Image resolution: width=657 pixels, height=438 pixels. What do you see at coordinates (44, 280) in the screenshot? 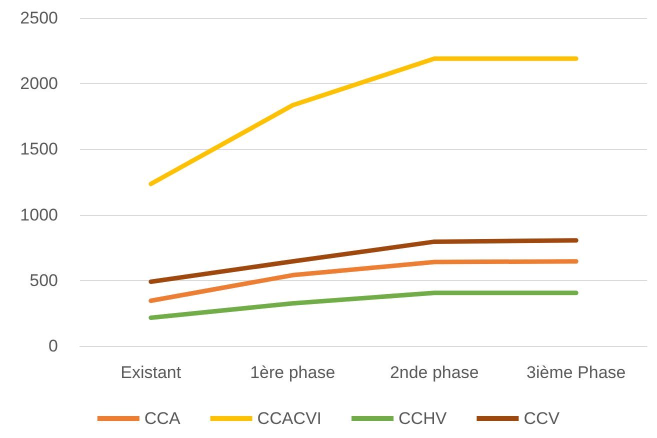
I see `y-tick-label: 500` at bounding box center [44, 280].